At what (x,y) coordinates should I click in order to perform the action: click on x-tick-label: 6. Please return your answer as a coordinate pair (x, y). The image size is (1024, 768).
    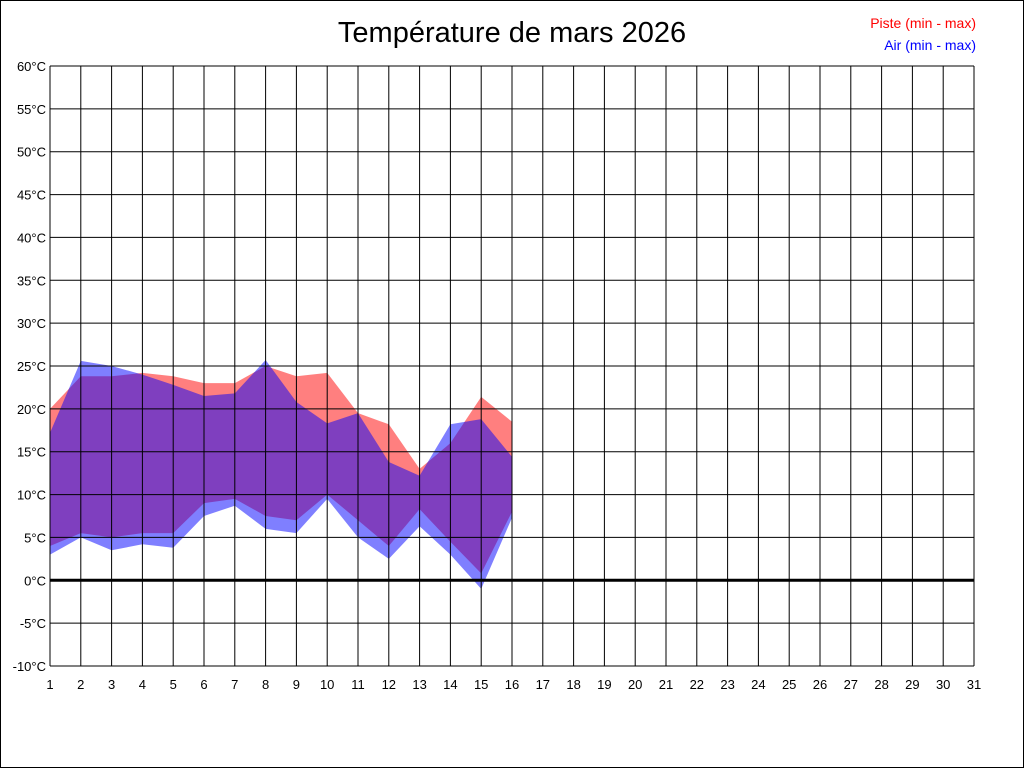
    Looking at the image, I should click on (203, 684).